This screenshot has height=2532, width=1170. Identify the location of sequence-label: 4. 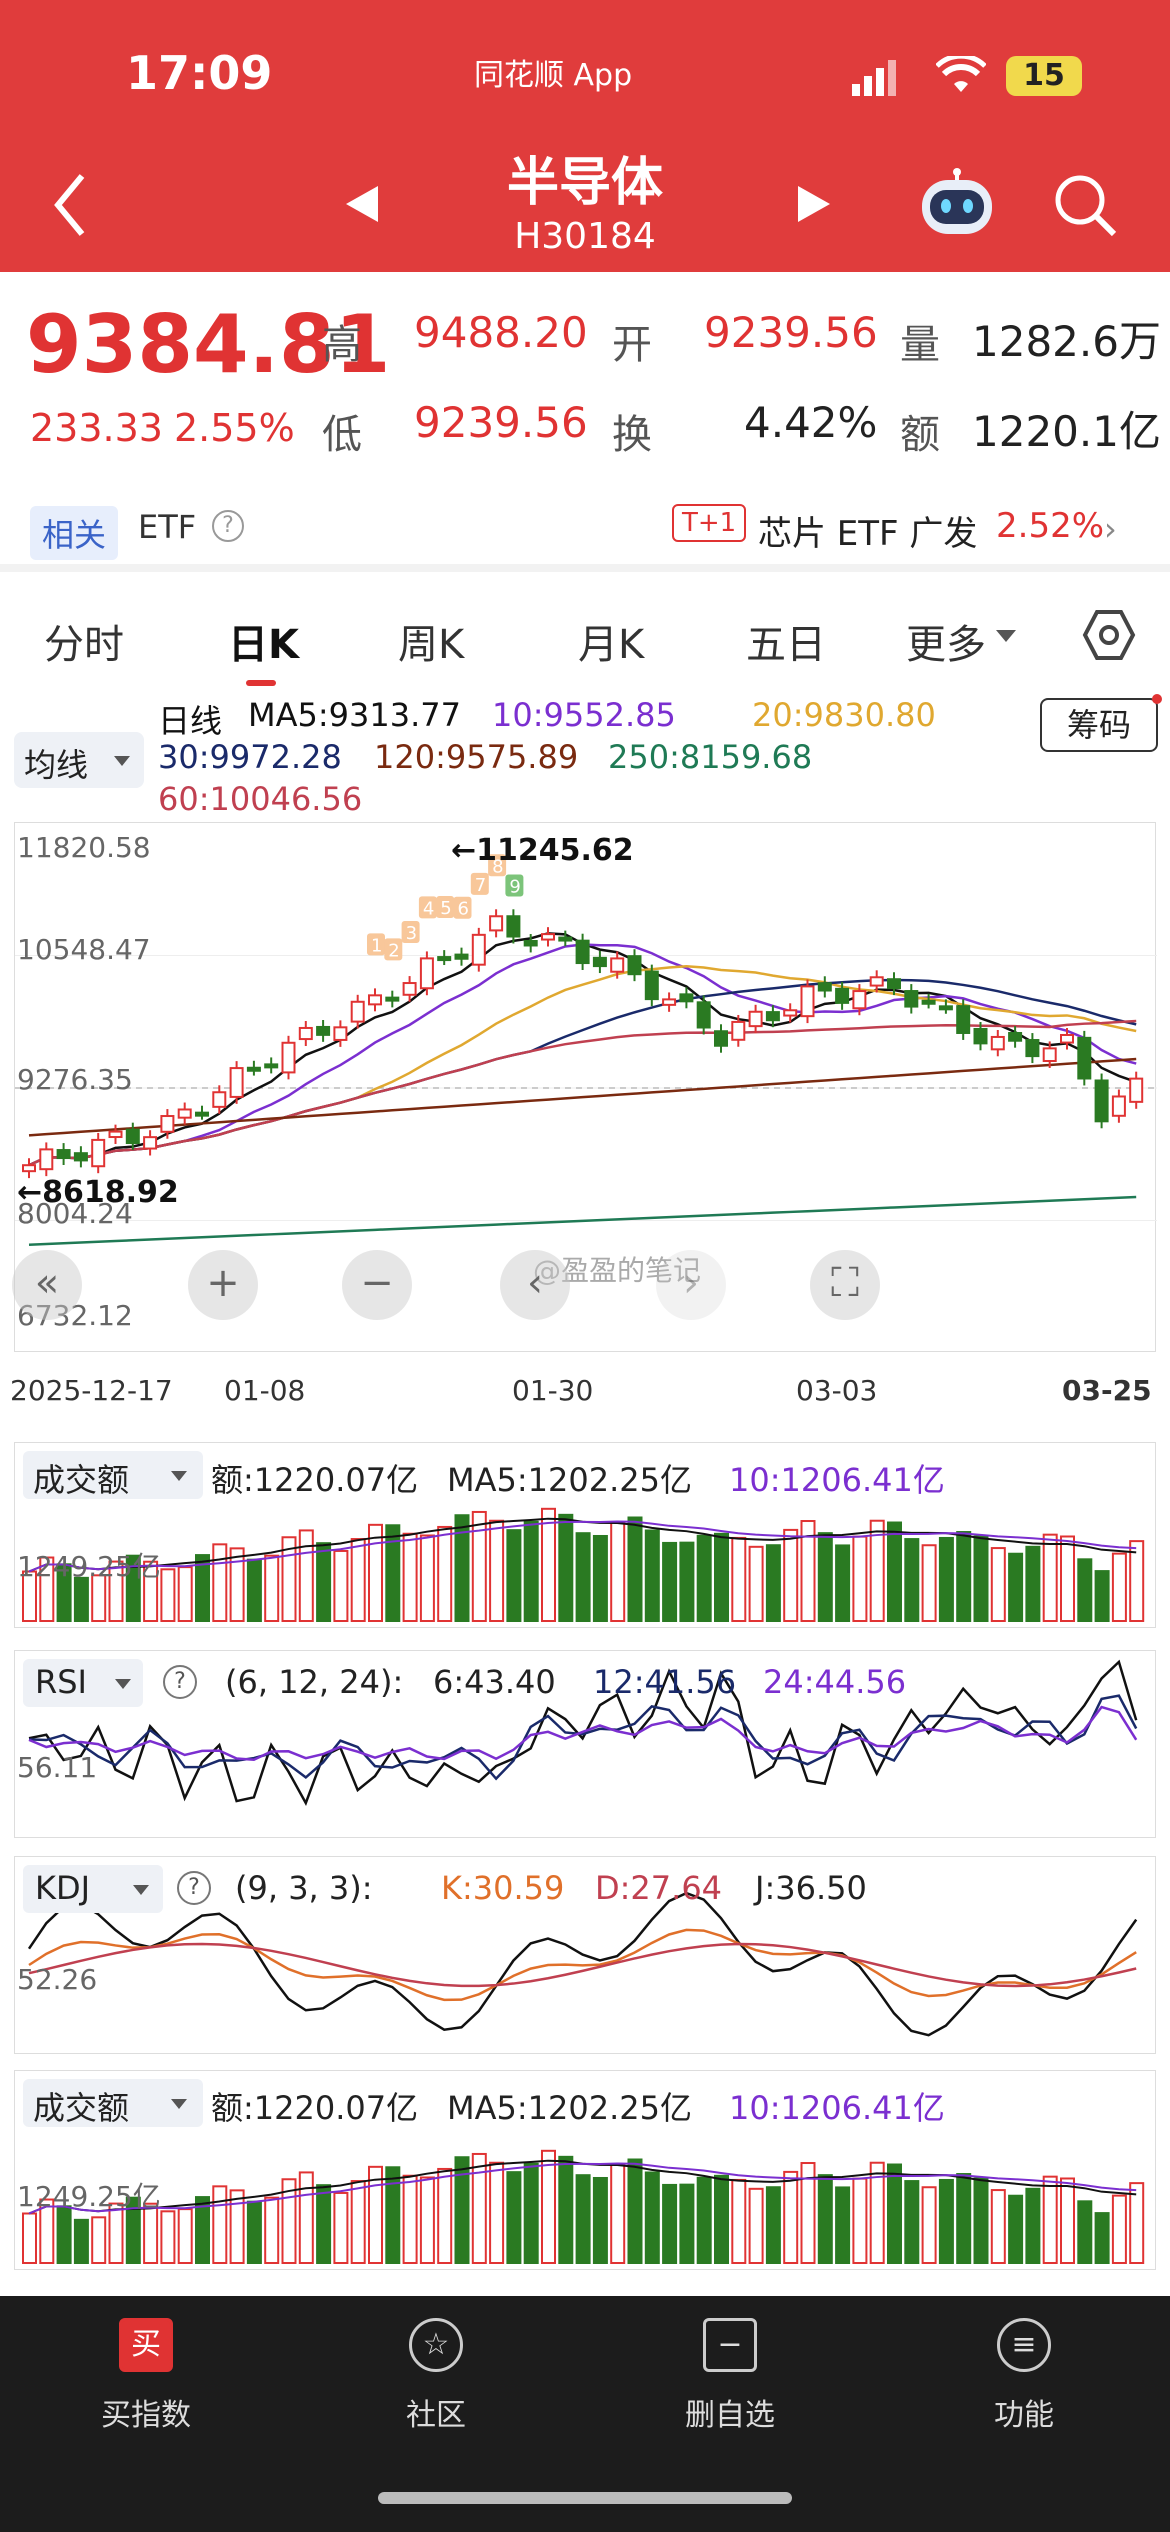
(428, 908).